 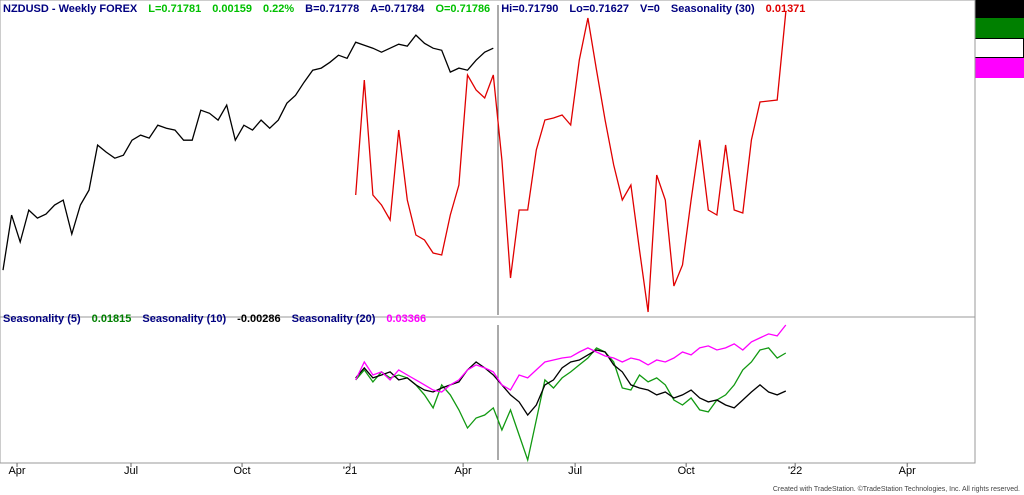 I want to click on x-tick-label: '21, so click(x=350, y=471).